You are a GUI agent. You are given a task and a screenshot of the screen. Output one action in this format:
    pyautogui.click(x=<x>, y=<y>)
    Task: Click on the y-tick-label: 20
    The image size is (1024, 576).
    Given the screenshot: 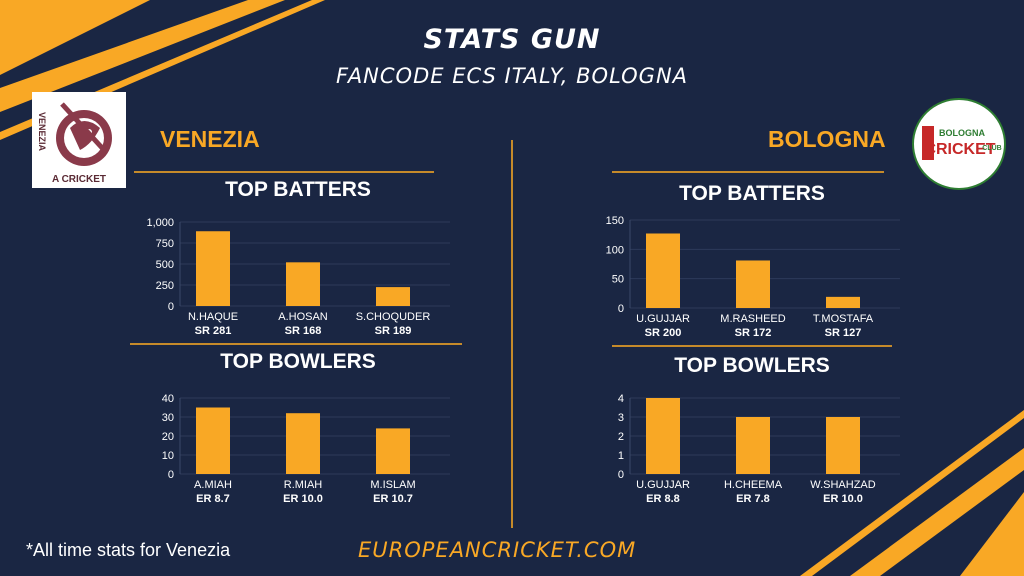 What is the action you would take?
    pyautogui.click(x=168, y=437)
    